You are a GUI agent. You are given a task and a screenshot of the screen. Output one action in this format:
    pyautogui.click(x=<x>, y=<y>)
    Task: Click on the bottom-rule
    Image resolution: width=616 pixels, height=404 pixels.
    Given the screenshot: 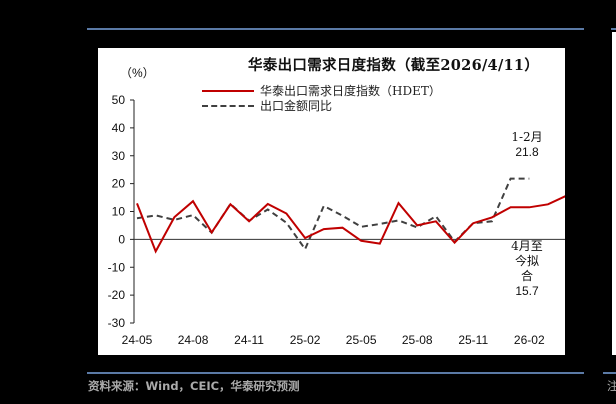 What is the action you would take?
    pyautogui.click(x=335, y=373)
    